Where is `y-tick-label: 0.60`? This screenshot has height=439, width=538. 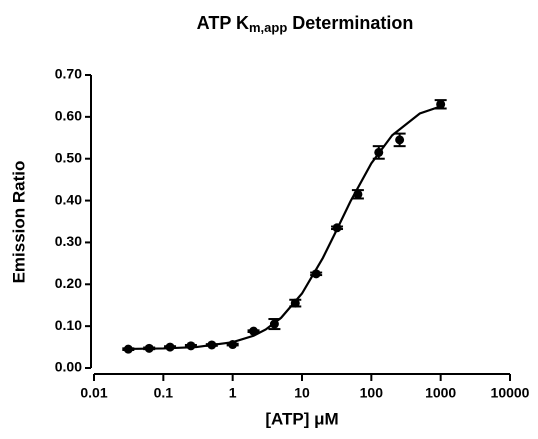
y-tick-label: 0.60 is located at coordinates (68, 116).